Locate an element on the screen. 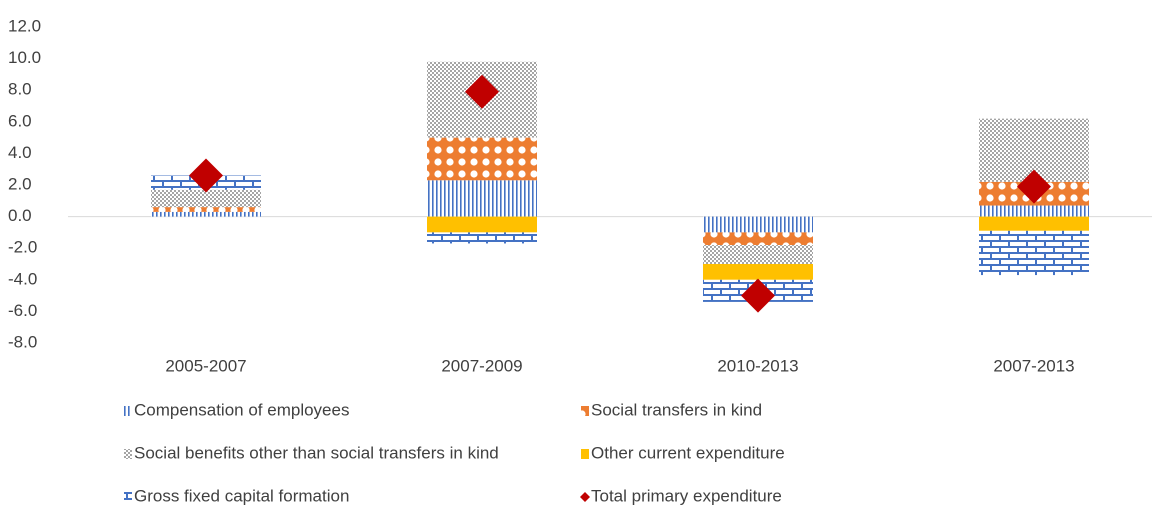 The image size is (1155, 505). y-tick-label: -2.0 is located at coordinates (22, 247).